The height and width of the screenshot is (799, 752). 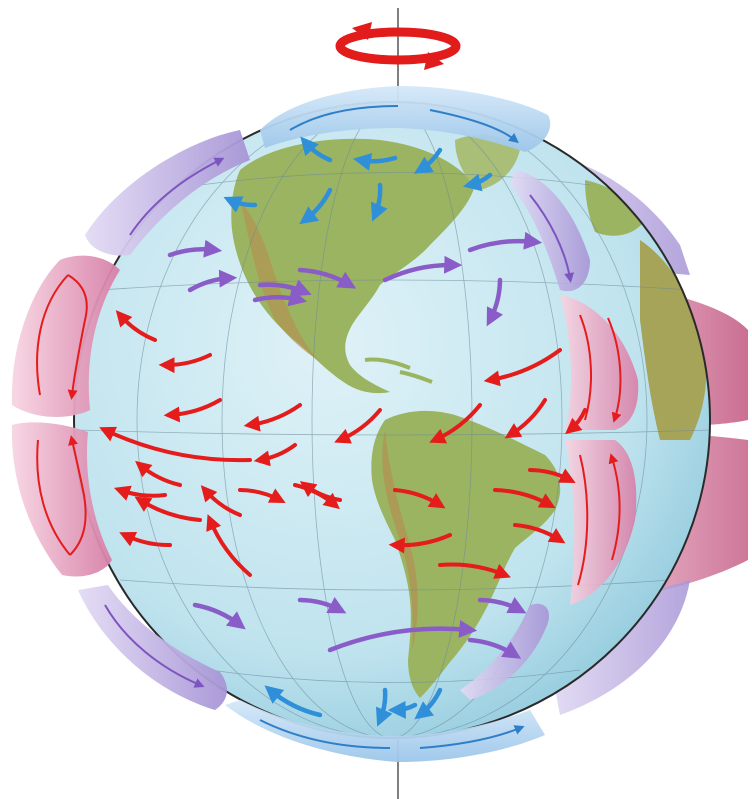 What do you see at coordinates (62, 334) in the screenshot?
I see `hadley-cell-left-north-loop` at bounding box center [62, 334].